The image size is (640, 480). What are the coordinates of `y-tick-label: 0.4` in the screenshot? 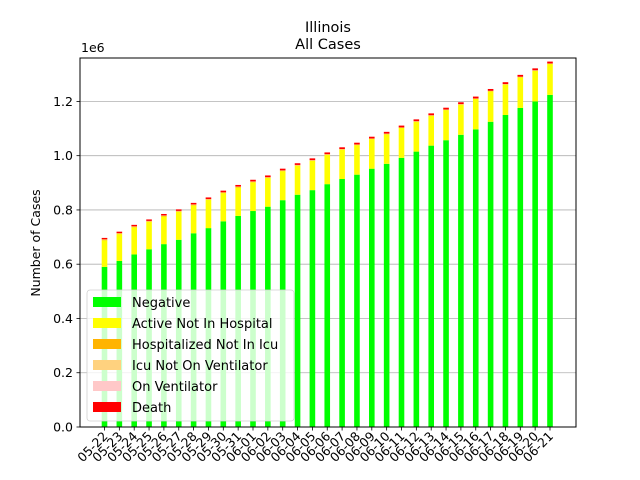 It's located at (63, 318).